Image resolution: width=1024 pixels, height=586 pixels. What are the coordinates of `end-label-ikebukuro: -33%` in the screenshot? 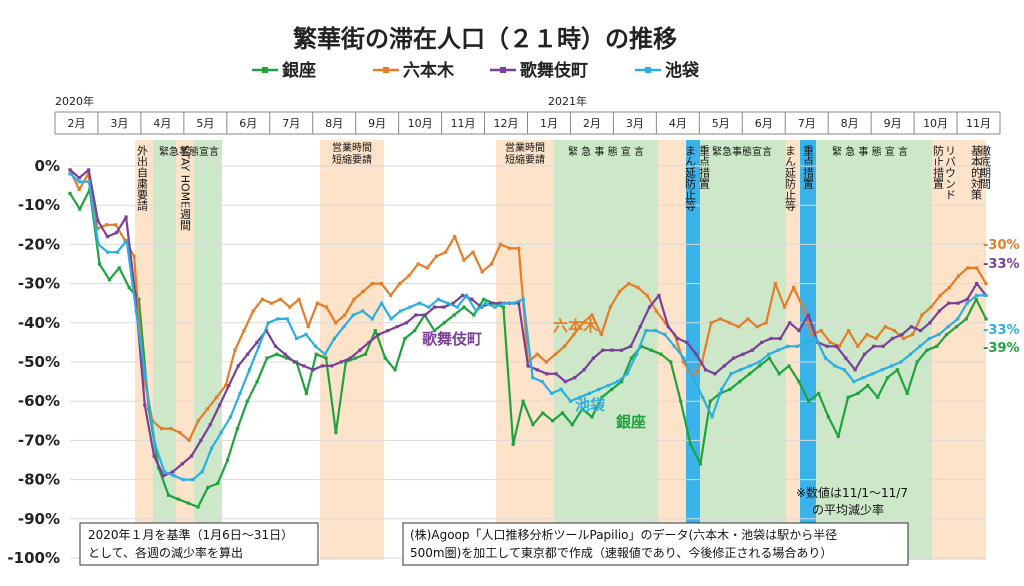 It's located at (1001, 330).